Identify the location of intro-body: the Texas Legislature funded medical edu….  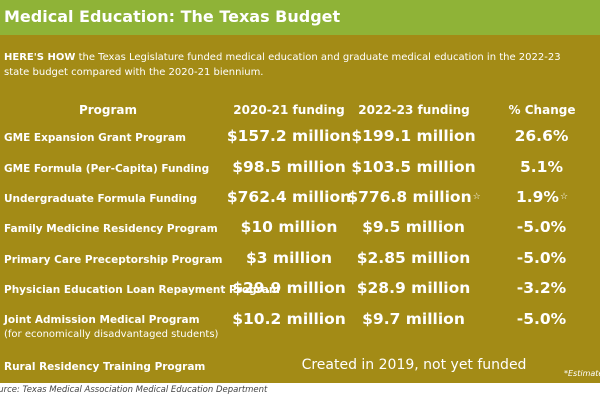
(282, 65).